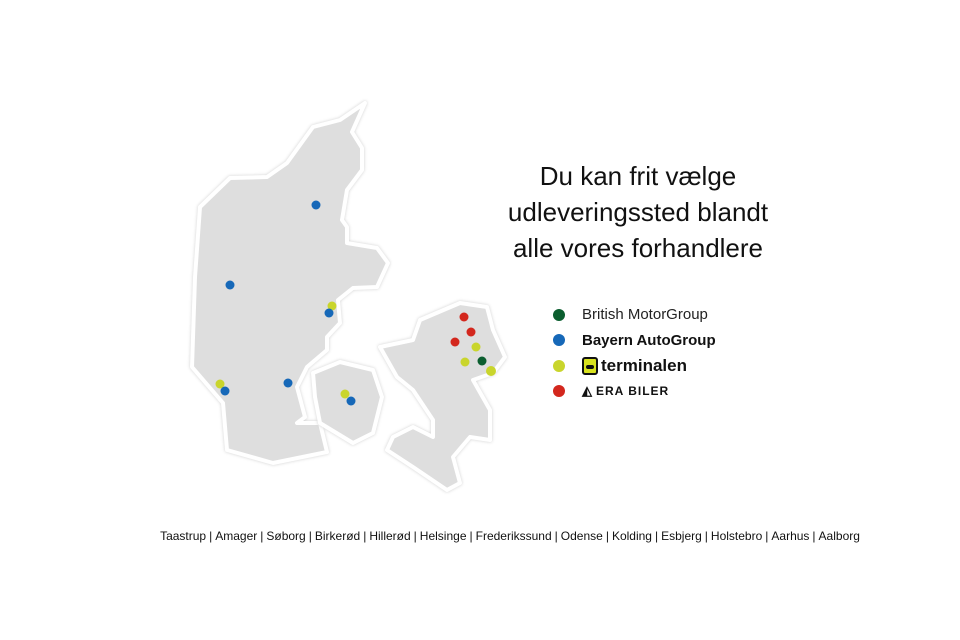  I want to click on legend-label: British MotorGroup, so click(645, 315).